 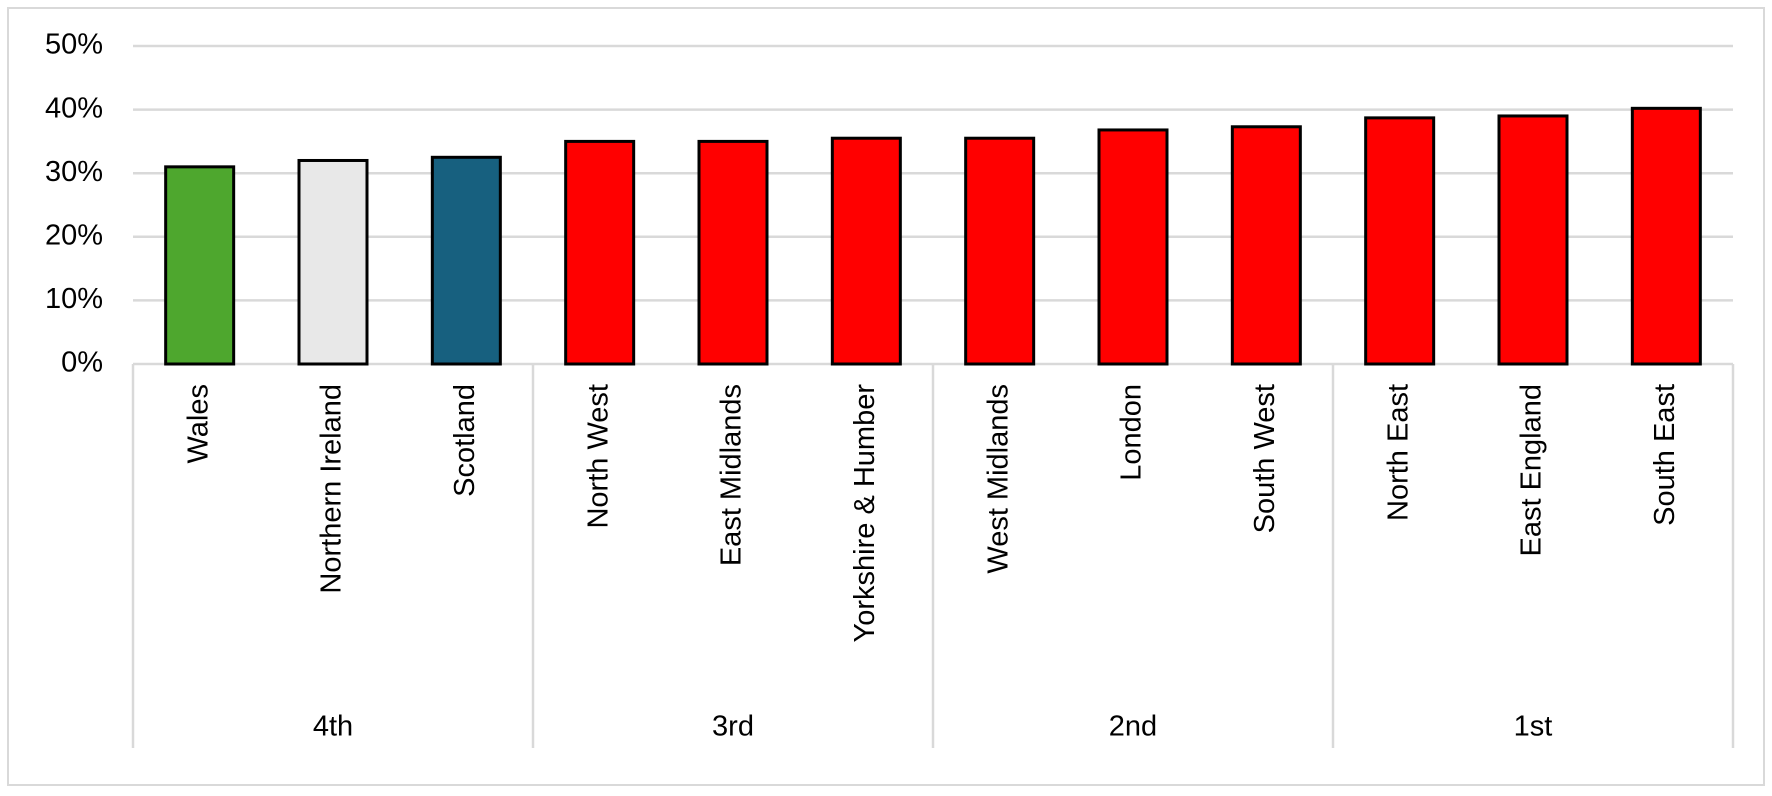 What do you see at coordinates (333, 727) in the screenshot?
I see `group-label: 4th` at bounding box center [333, 727].